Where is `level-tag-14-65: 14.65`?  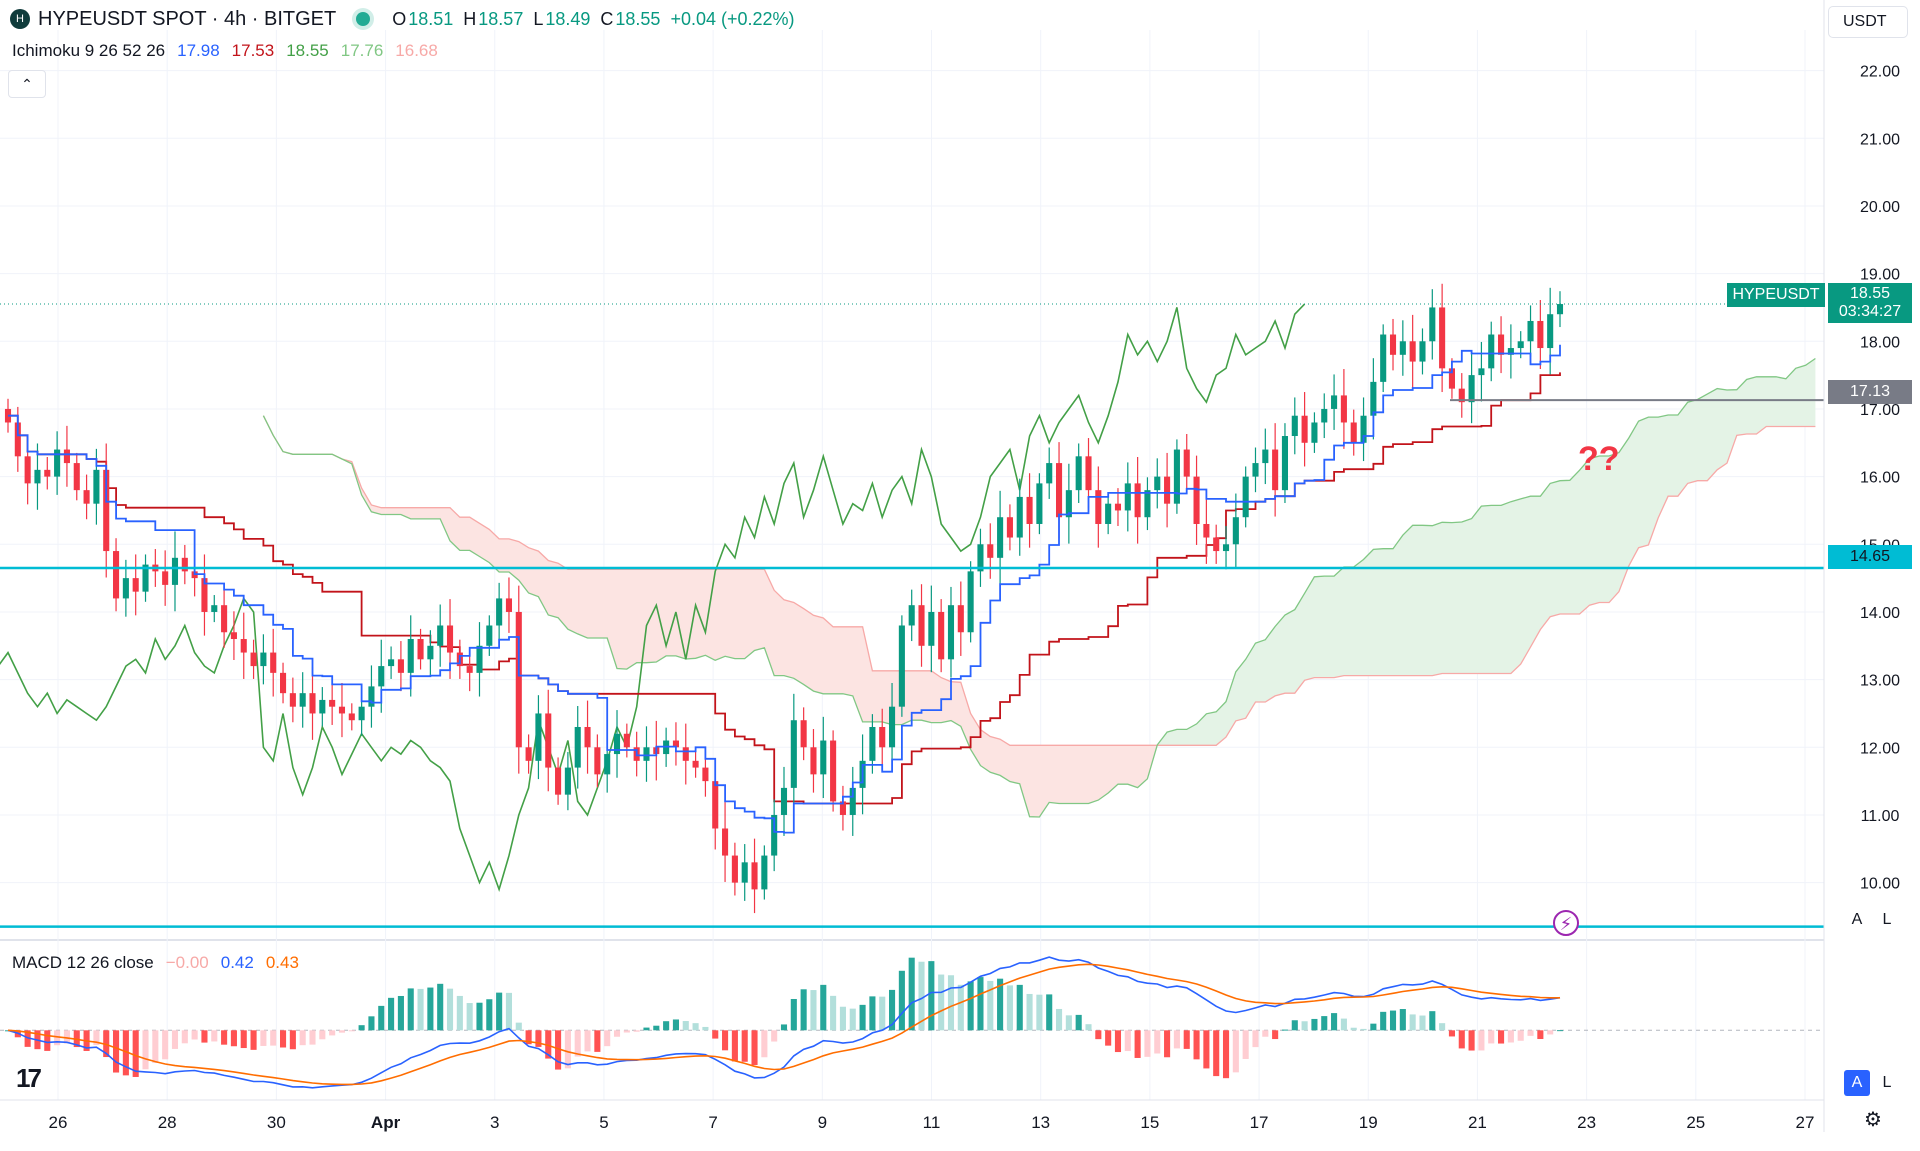 level-tag-14-65: 14.65 is located at coordinates (1870, 557).